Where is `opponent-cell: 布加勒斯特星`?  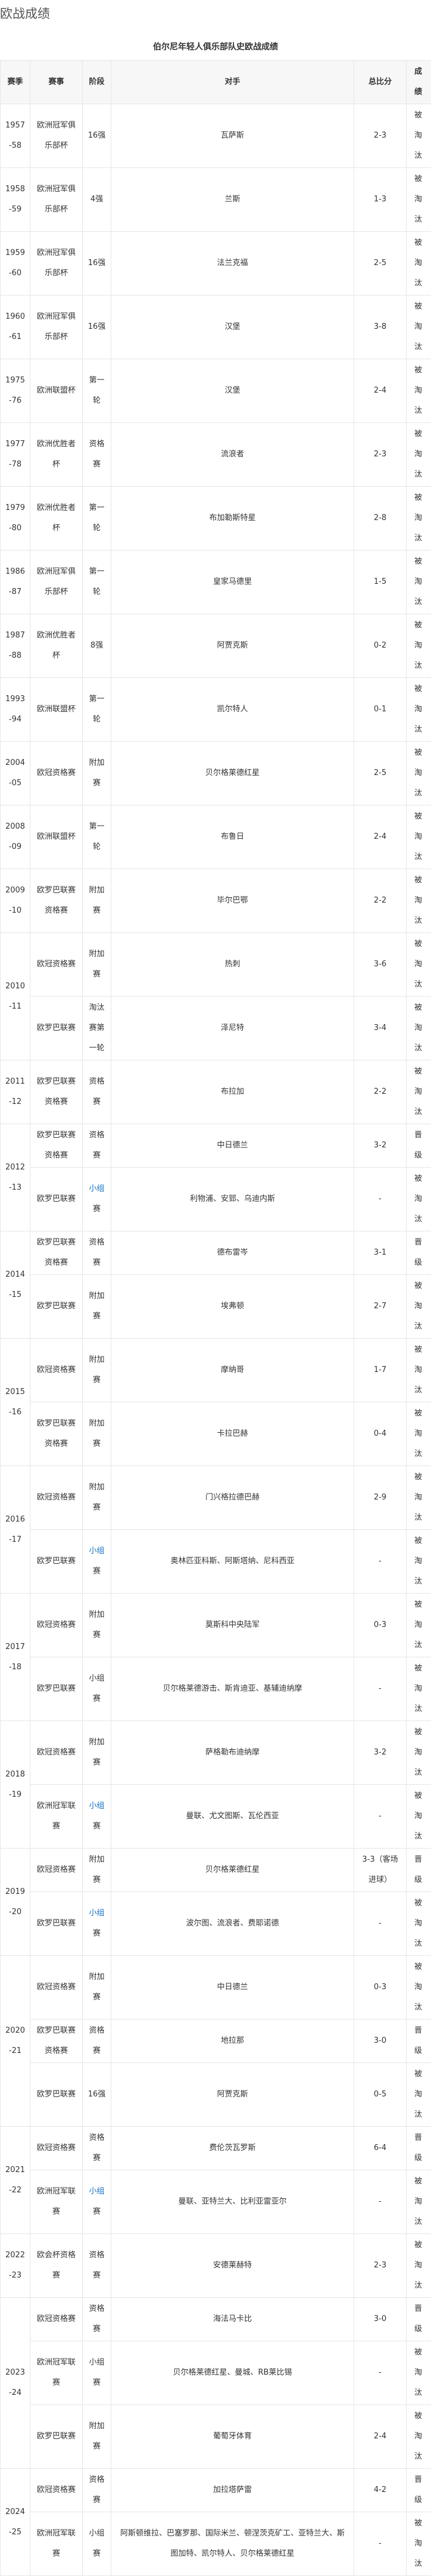 opponent-cell: 布加勒斯特星 is located at coordinates (232, 518).